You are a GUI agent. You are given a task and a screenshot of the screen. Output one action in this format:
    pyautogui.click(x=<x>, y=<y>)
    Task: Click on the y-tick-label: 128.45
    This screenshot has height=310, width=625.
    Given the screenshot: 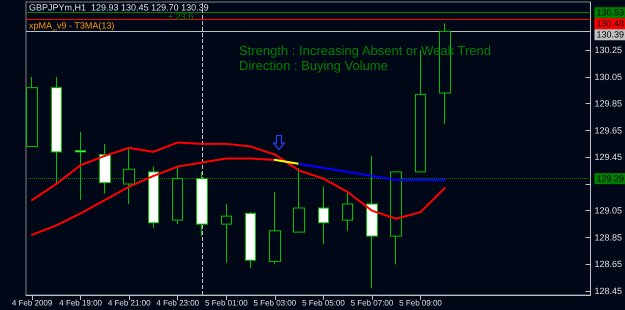 What is the action you would take?
    pyautogui.click(x=608, y=291)
    